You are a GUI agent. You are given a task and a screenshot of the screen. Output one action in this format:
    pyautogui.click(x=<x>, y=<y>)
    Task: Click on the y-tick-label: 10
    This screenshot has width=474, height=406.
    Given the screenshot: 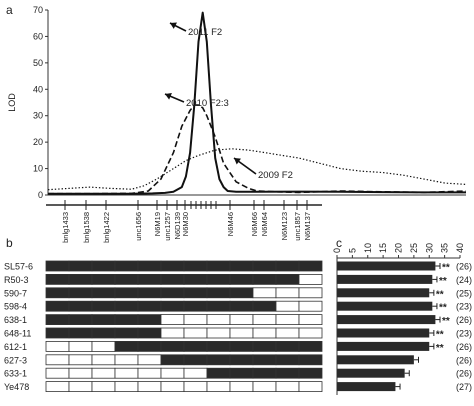 What is the action you would take?
    pyautogui.click(x=38, y=169)
    